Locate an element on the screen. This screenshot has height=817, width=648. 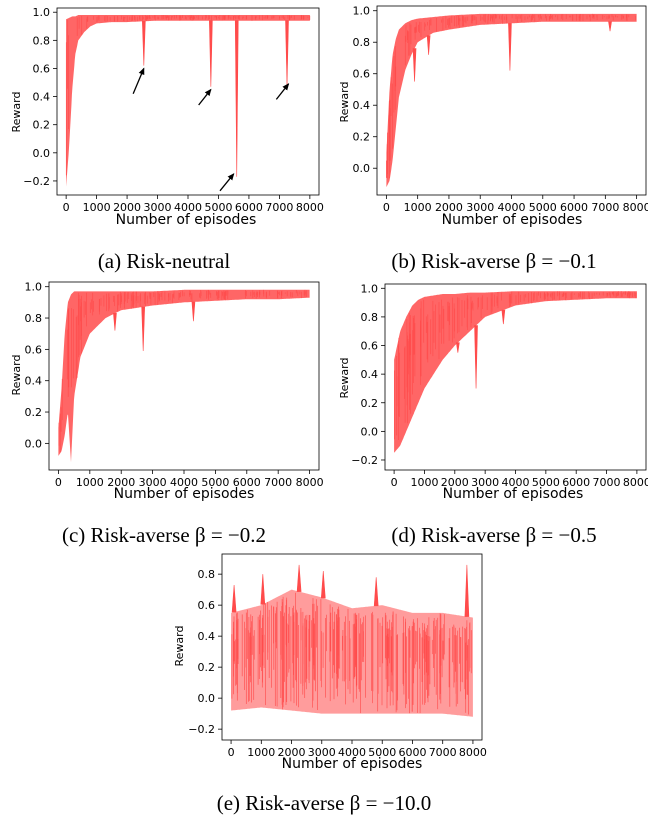
chart-a-spikes is located at coordinates (188, 95).